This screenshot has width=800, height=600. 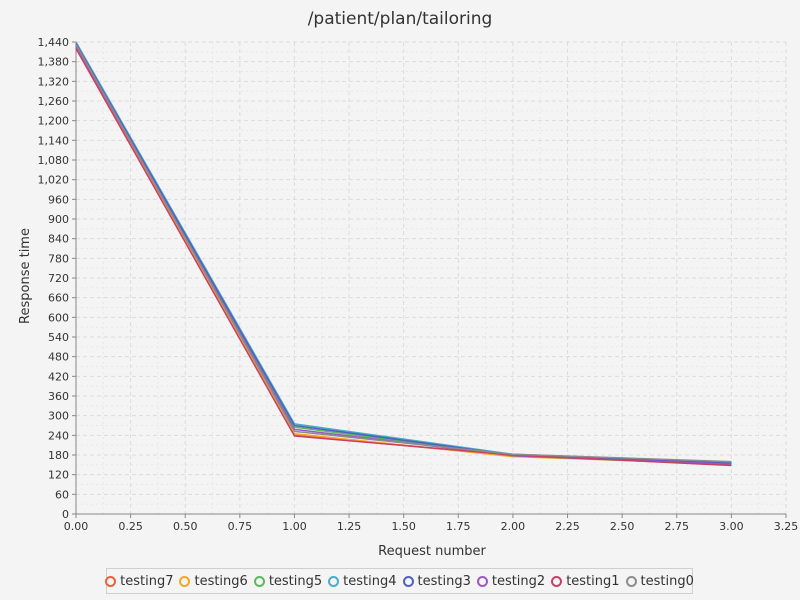 I want to click on y-tick-label: 1,320, so click(x=54, y=81).